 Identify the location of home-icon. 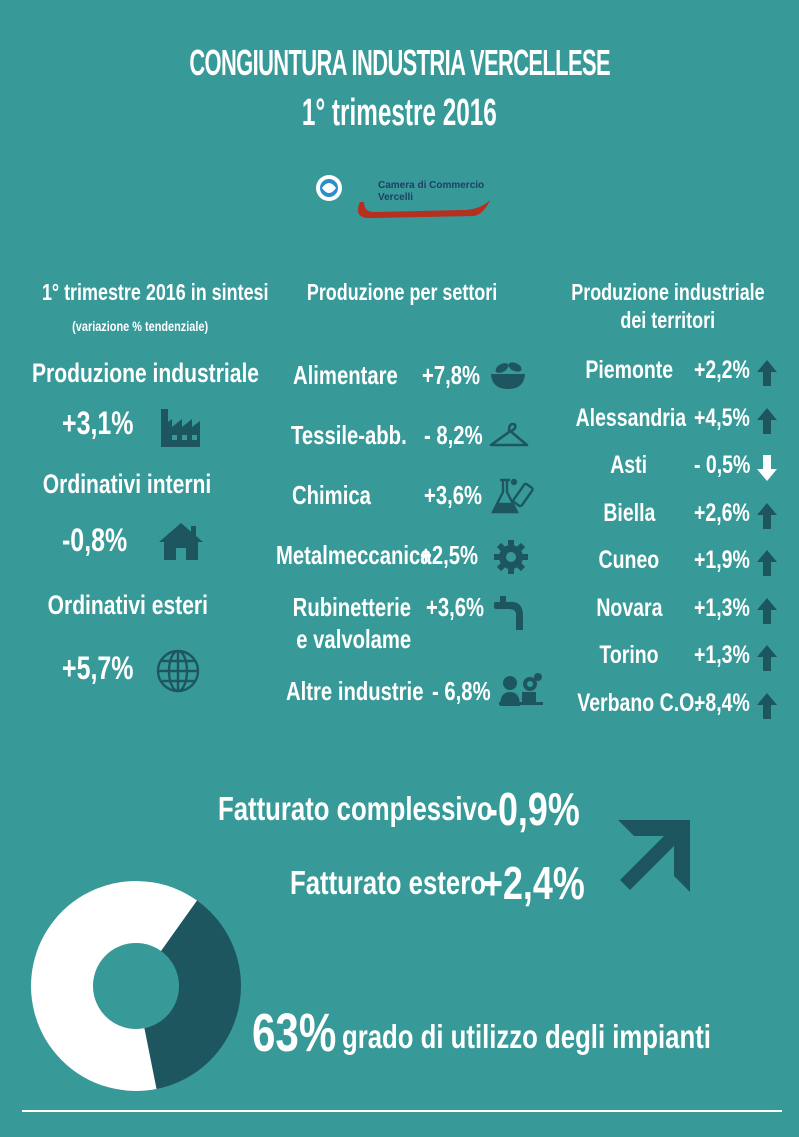
(181, 543).